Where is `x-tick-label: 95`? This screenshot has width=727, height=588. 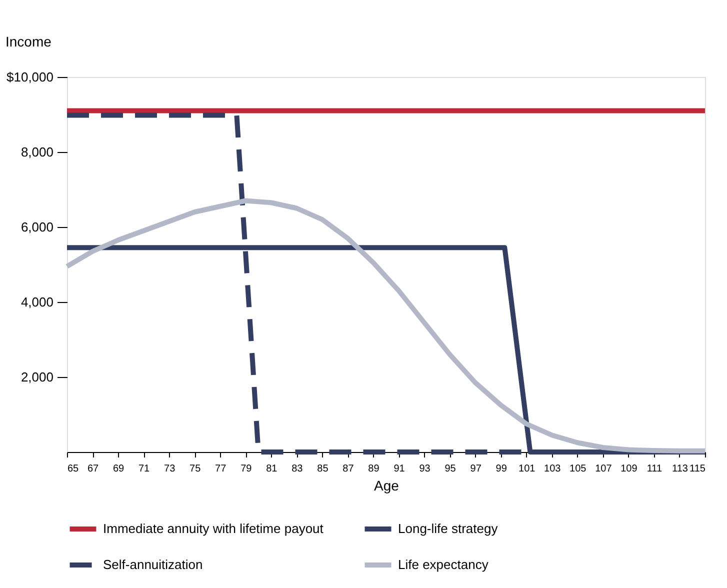 x-tick-label: 95 is located at coordinates (450, 469).